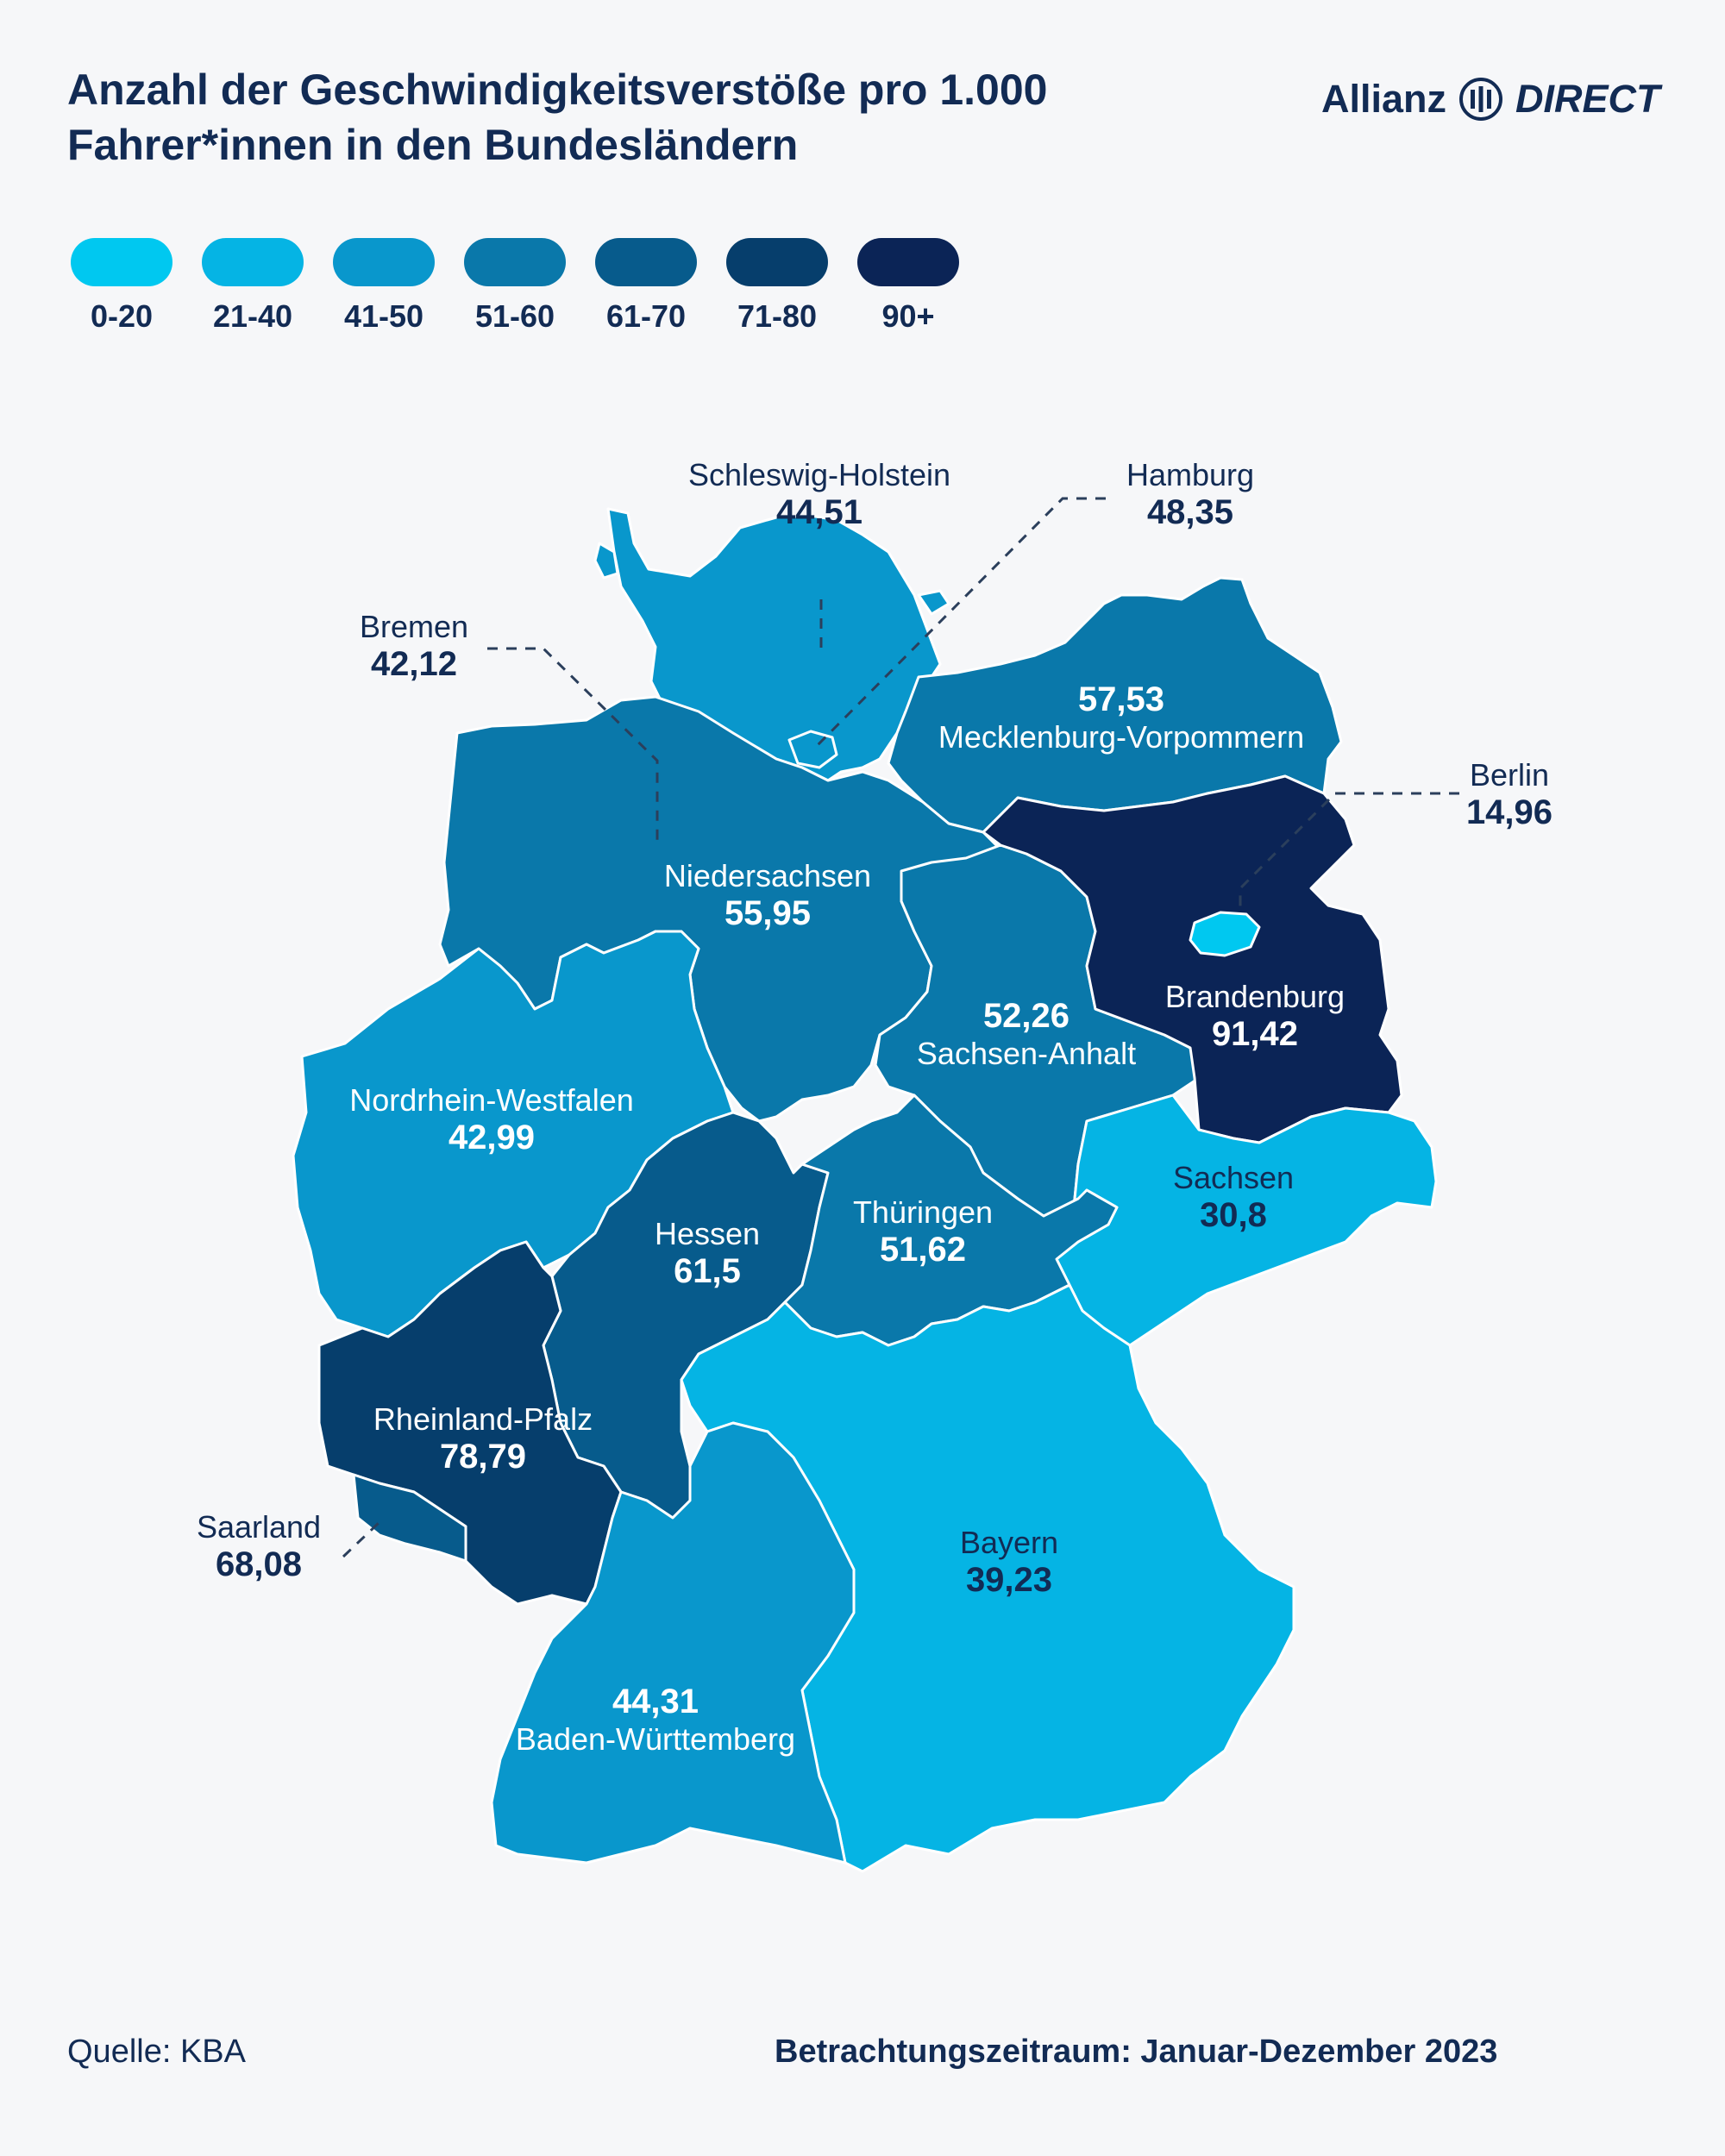 The height and width of the screenshot is (2156, 1725). What do you see at coordinates (923, 1212) in the screenshot?
I see `state-name: Thüringen` at bounding box center [923, 1212].